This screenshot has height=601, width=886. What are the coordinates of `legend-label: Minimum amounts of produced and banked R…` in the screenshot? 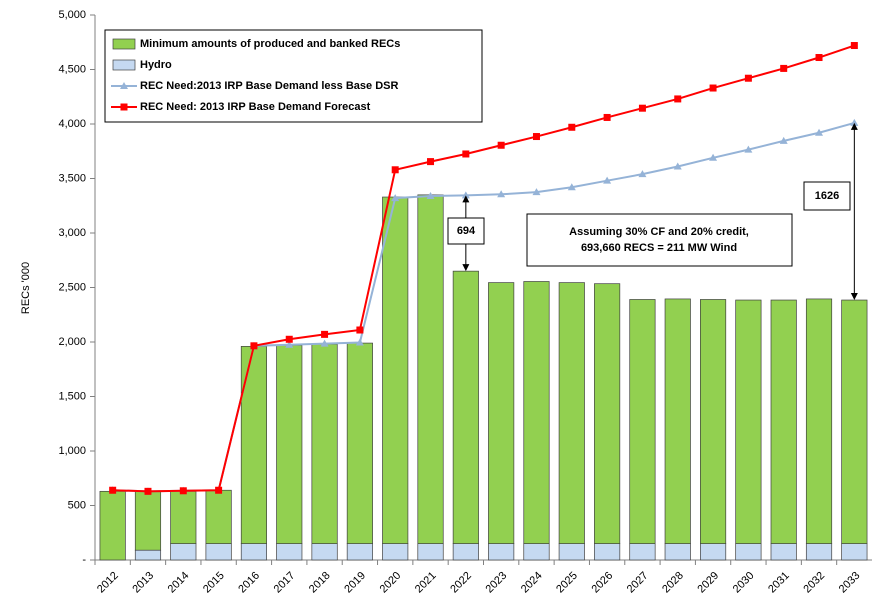 It's located at (270, 44).